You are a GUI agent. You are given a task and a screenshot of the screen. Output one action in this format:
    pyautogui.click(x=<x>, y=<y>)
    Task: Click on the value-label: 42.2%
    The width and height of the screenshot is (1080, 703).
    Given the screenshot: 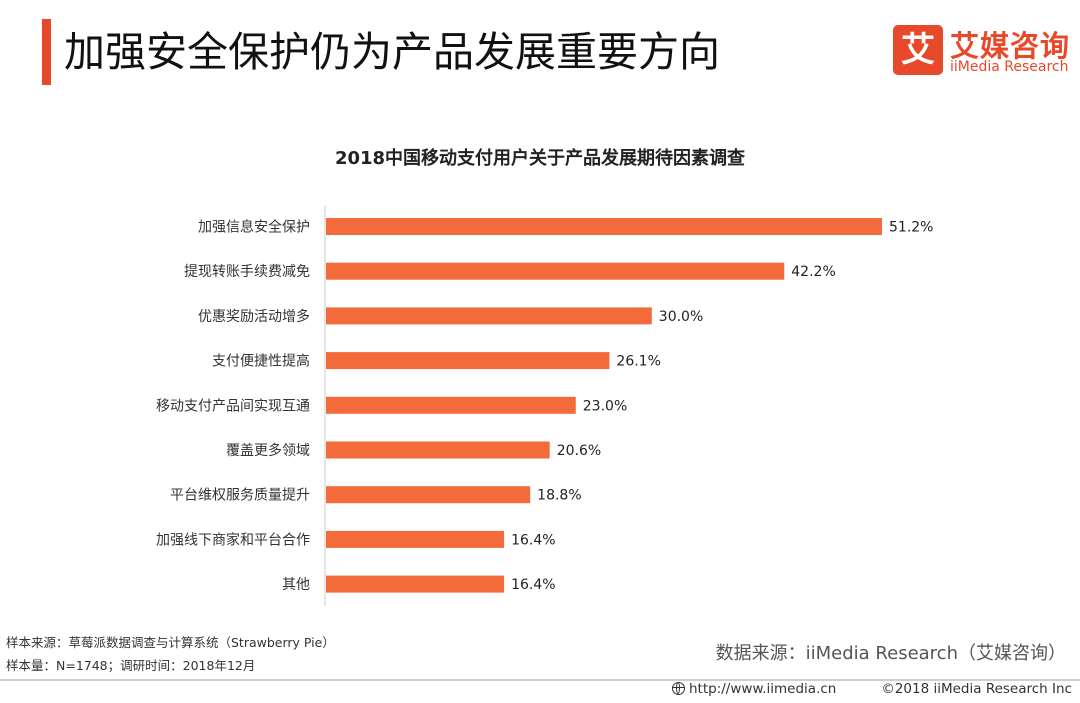 What is the action you would take?
    pyautogui.click(x=813, y=272)
    